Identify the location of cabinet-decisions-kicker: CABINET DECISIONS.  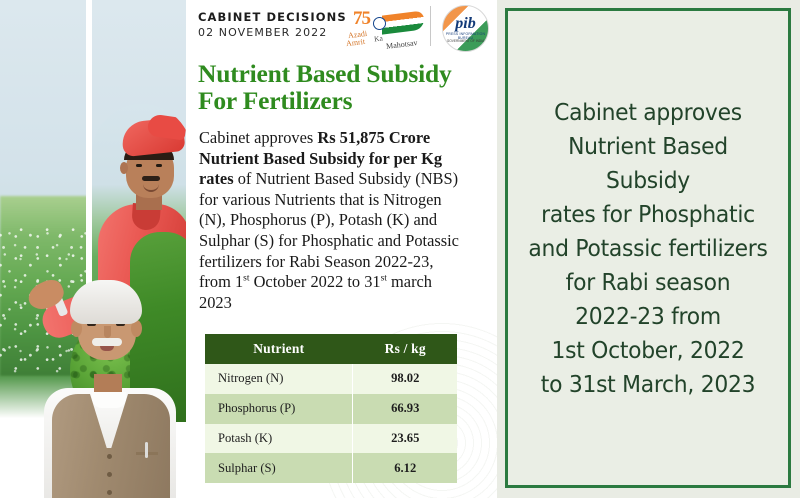
(272, 17).